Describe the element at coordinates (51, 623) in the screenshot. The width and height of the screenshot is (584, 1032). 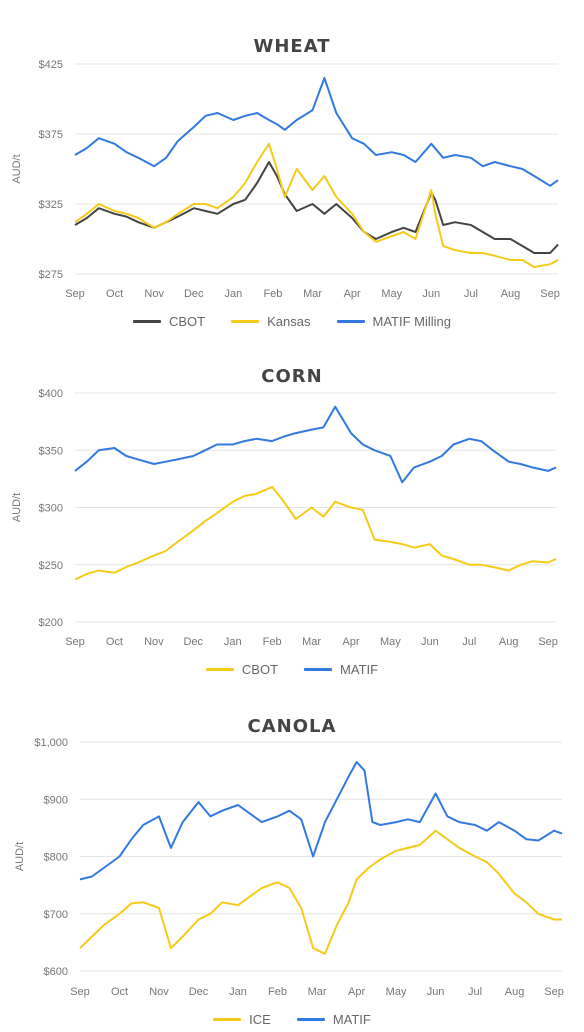
I see `y-tick-label: $200` at that location.